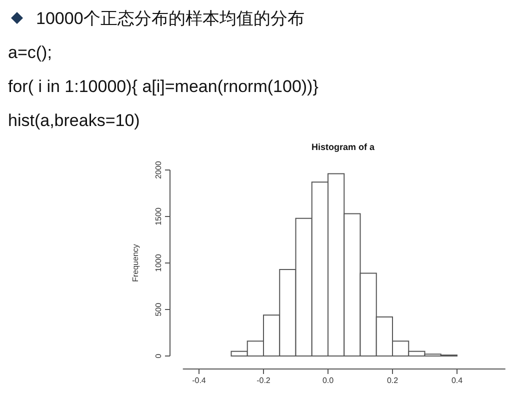 The height and width of the screenshot is (394, 527). What do you see at coordinates (158, 217) in the screenshot?
I see `ytick: 1500` at bounding box center [158, 217].